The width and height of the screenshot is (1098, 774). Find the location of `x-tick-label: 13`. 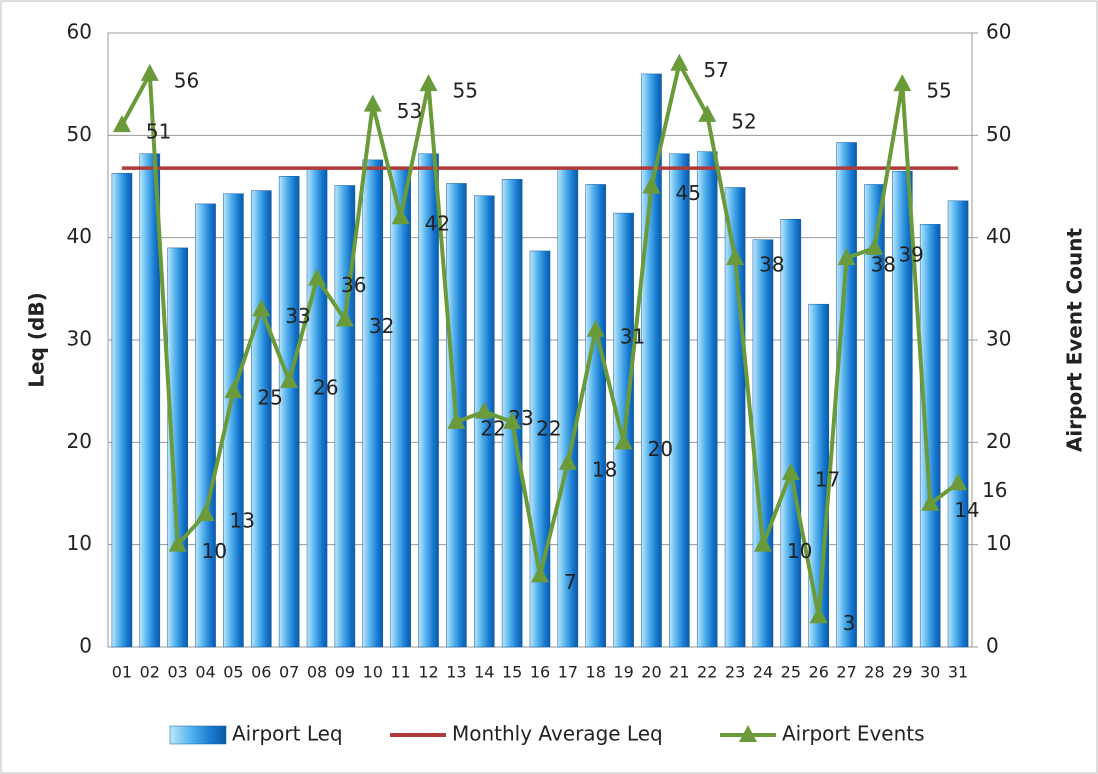

x-tick-label: 13 is located at coordinates (456, 672).